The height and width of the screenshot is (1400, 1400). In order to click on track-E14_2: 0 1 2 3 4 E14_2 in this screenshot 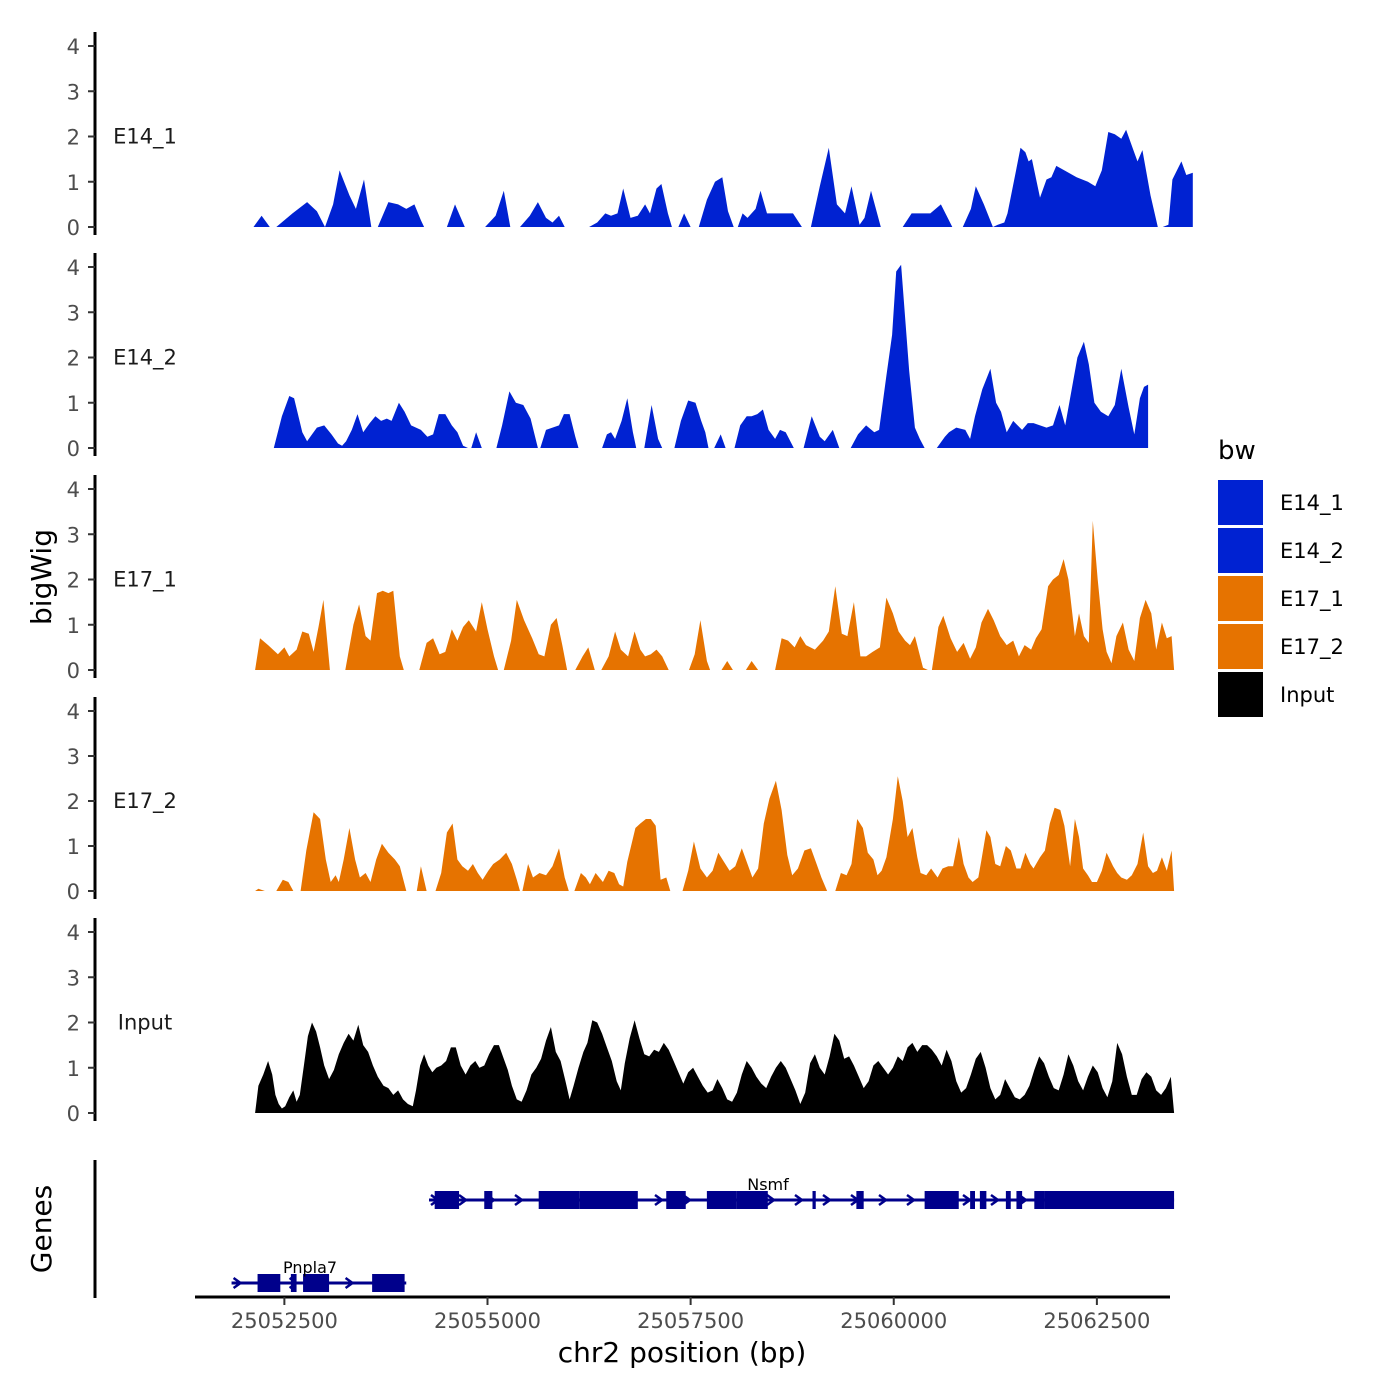, I will do `click(608, 357)`.